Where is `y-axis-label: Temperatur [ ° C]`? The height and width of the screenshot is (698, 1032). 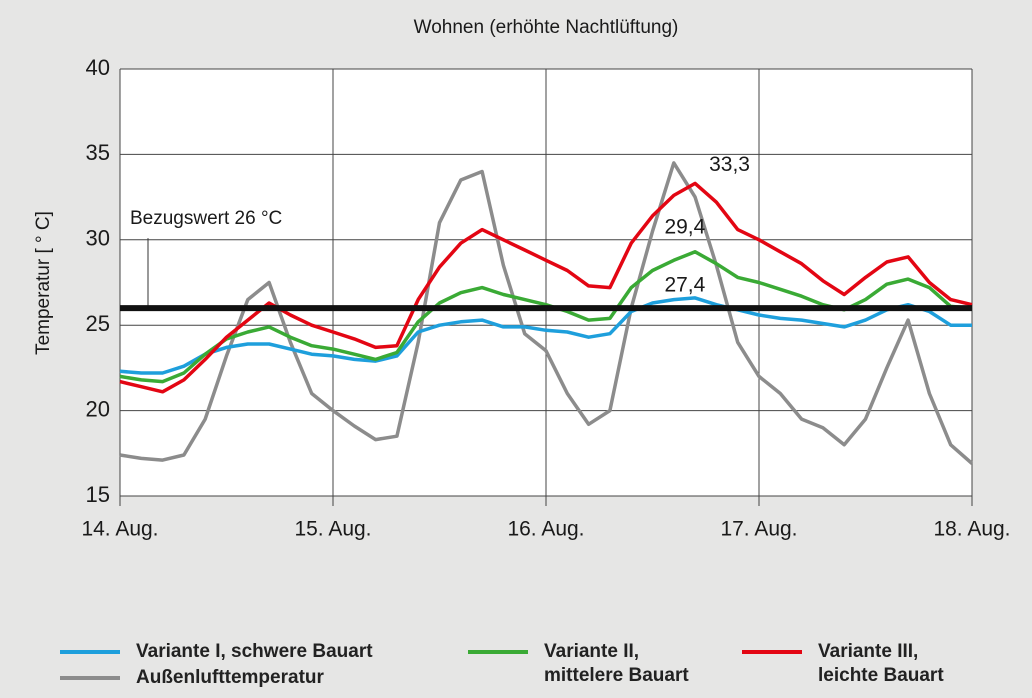 y-axis-label: Temperatur [ ° C] is located at coordinates (43, 283).